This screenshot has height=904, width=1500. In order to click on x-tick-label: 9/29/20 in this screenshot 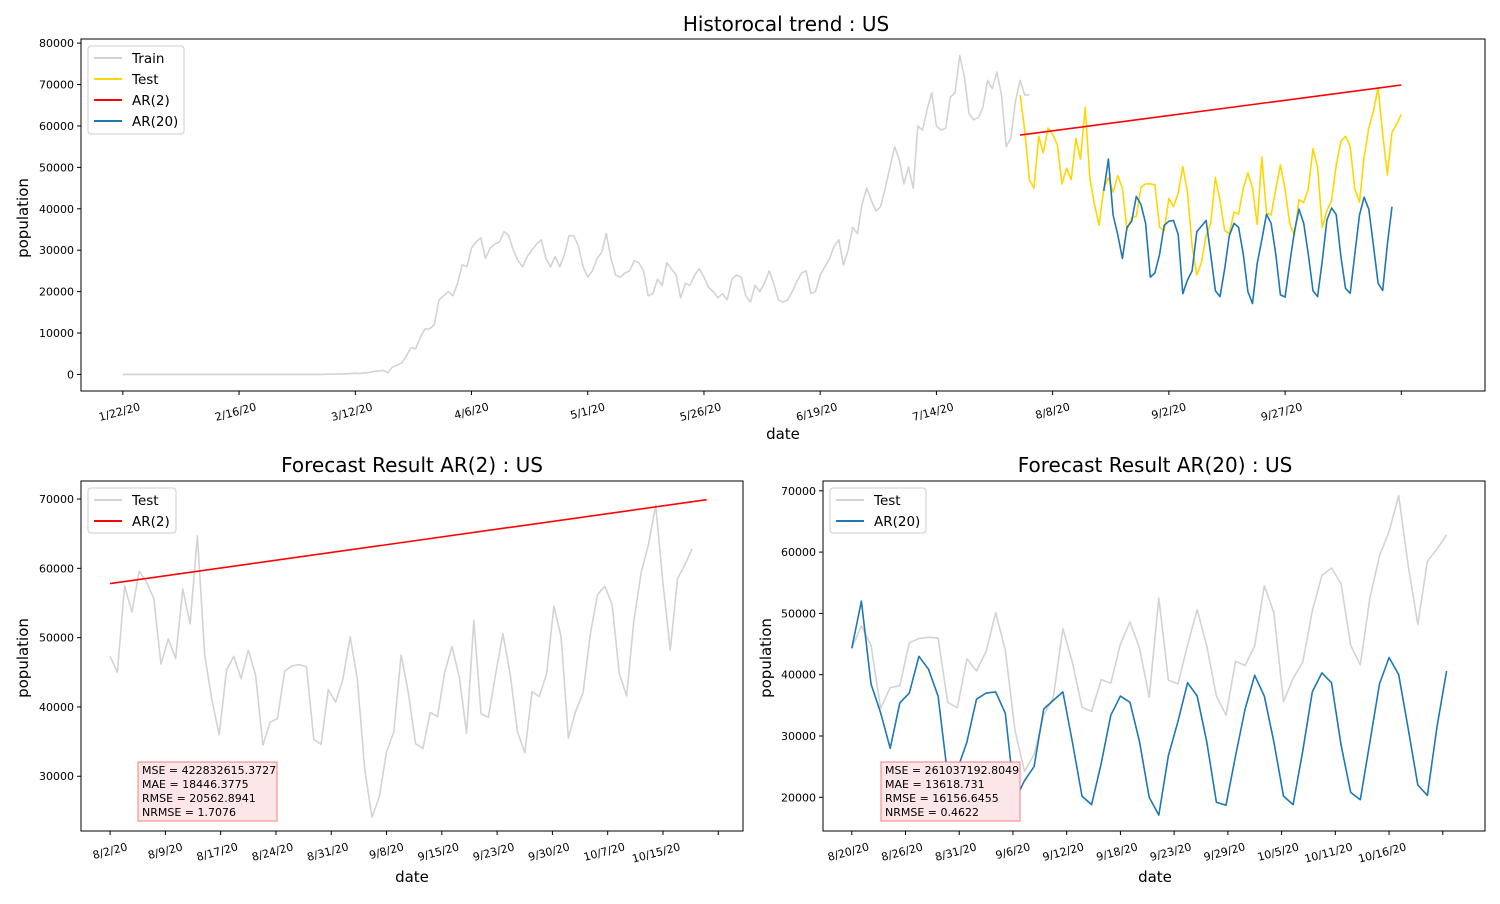, I will do `click(1224, 852)`.